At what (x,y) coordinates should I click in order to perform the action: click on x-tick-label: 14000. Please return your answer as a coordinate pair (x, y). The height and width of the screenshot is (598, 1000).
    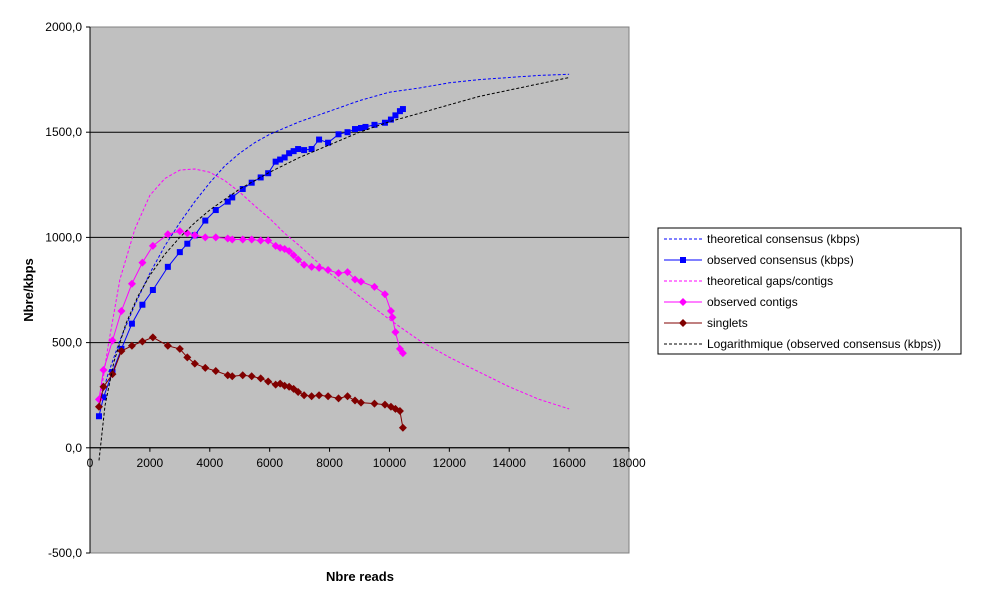
    Looking at the image, I should click on (510, 463).